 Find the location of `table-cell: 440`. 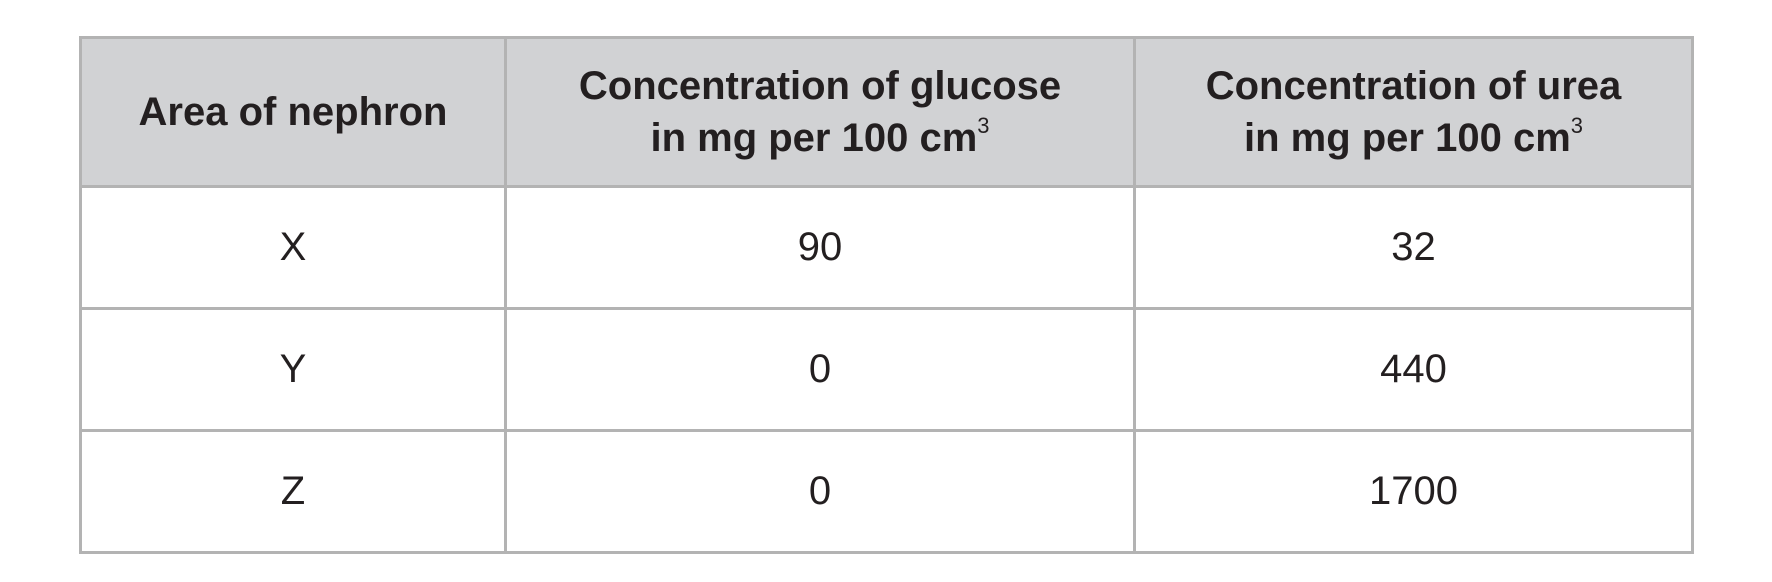

table-cell: 440 is located at coordinates (1413, 369).